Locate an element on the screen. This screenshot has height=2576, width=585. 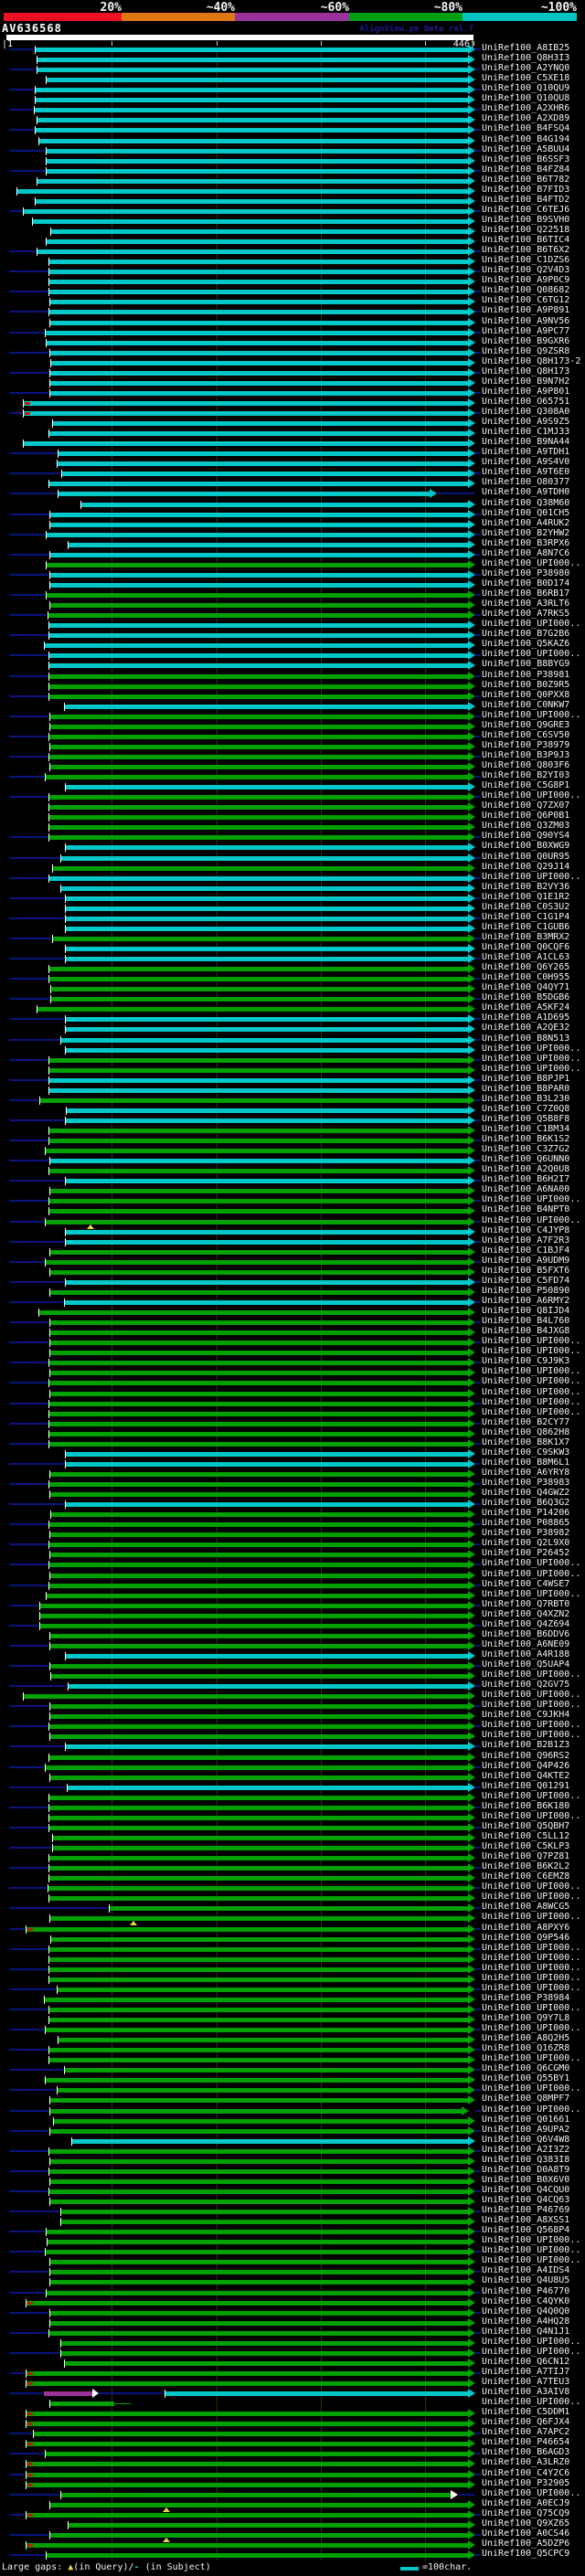
subject-label: UniRef100_B5DGB6 is located at coordinates (526, 997).